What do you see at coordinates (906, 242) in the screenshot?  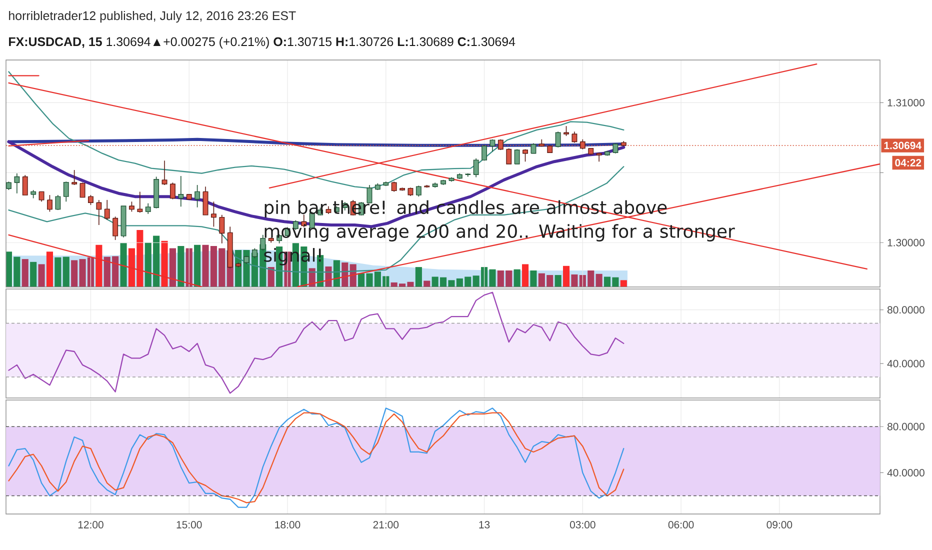 I see `y-tick-label: 1.30000` at bounding box center [906, 242].